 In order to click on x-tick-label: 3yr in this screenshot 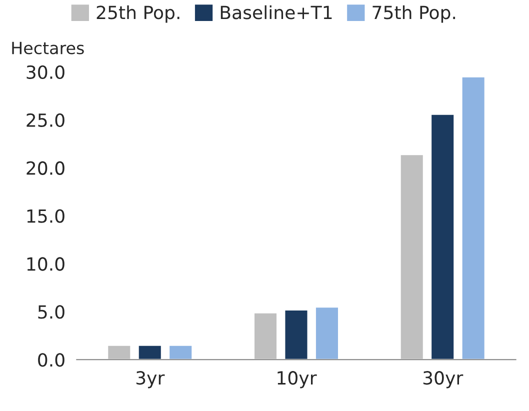, I will do `click(150, 379)`.